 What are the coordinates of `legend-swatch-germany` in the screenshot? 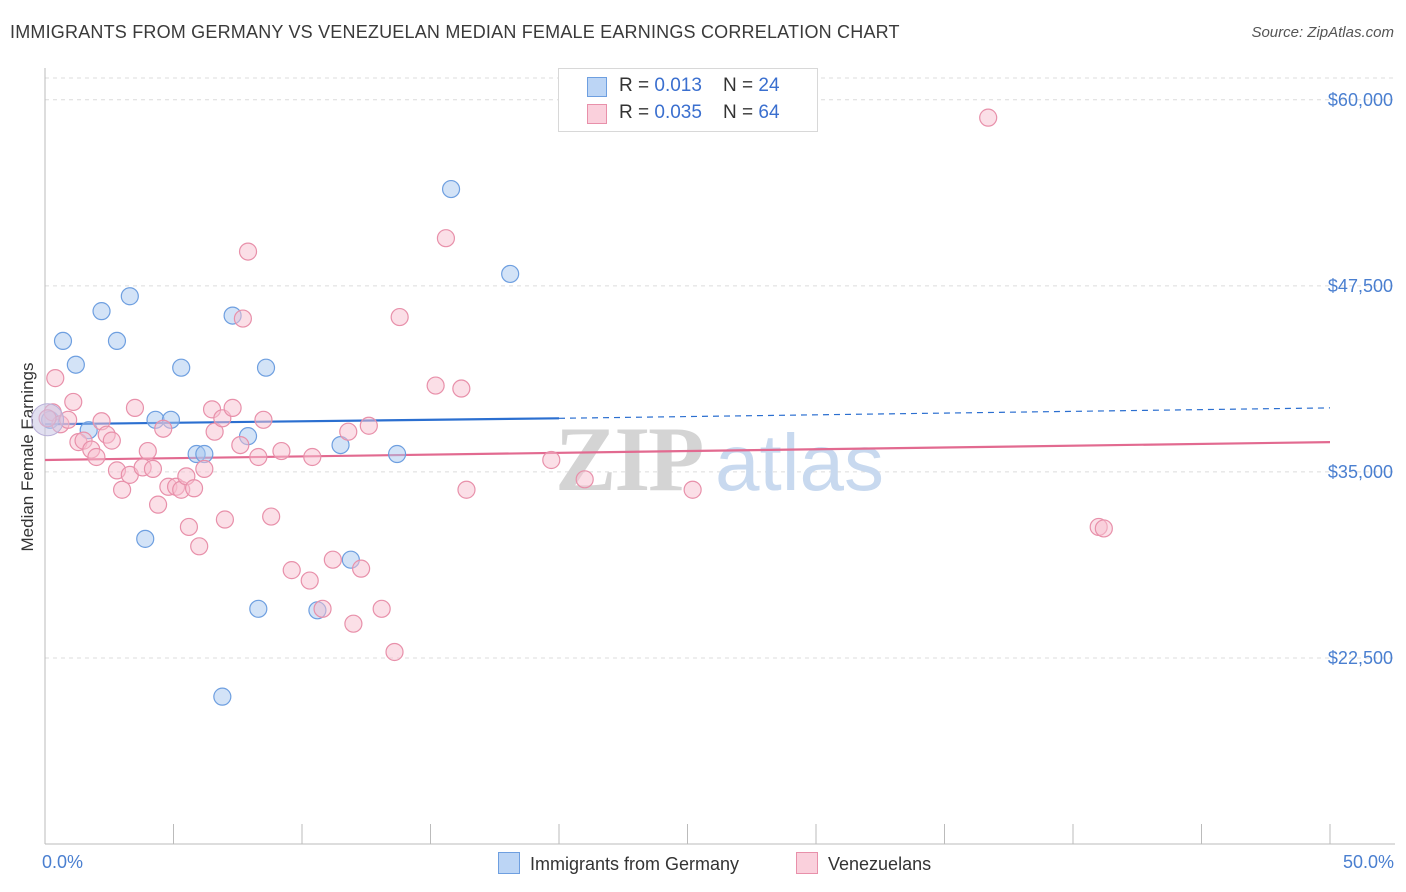 It's located at (597, 87).